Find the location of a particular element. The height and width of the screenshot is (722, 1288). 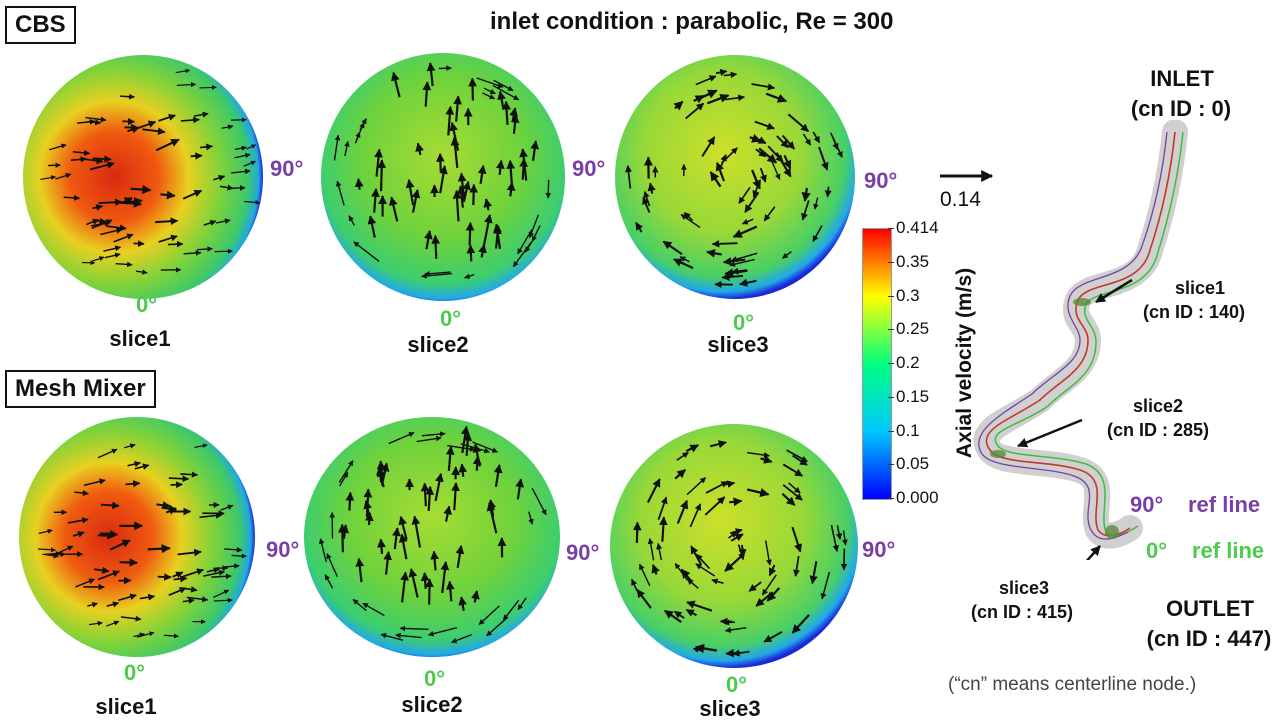

ref0-label: ref line is located at coordinates (1228, 551).